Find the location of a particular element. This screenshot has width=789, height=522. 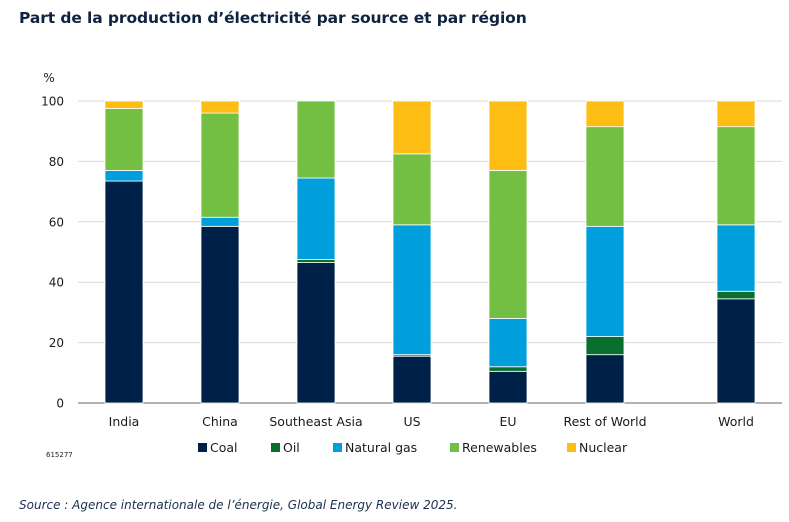

y-tick-label-60: 60 is located at coordinates (56, 222).